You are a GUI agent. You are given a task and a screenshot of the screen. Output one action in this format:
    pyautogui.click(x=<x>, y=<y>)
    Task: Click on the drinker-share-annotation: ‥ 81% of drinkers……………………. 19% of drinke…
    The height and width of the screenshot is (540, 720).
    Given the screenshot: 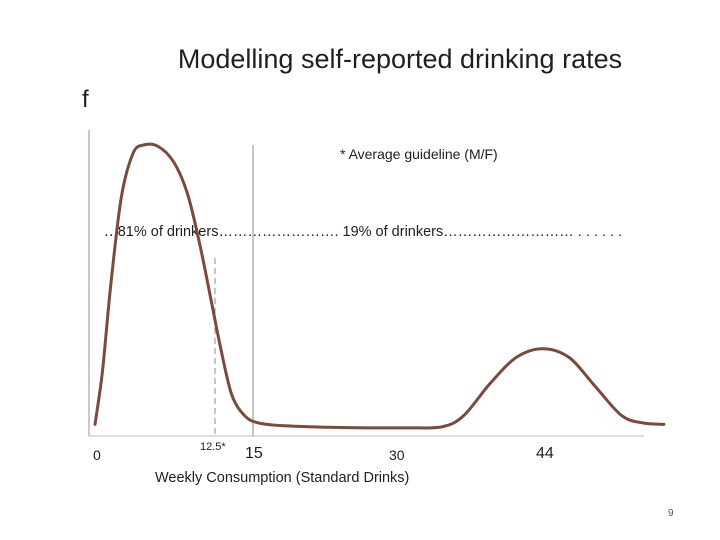 What is the action you would take?
    pyautogui.click(x=363, y=232)
    